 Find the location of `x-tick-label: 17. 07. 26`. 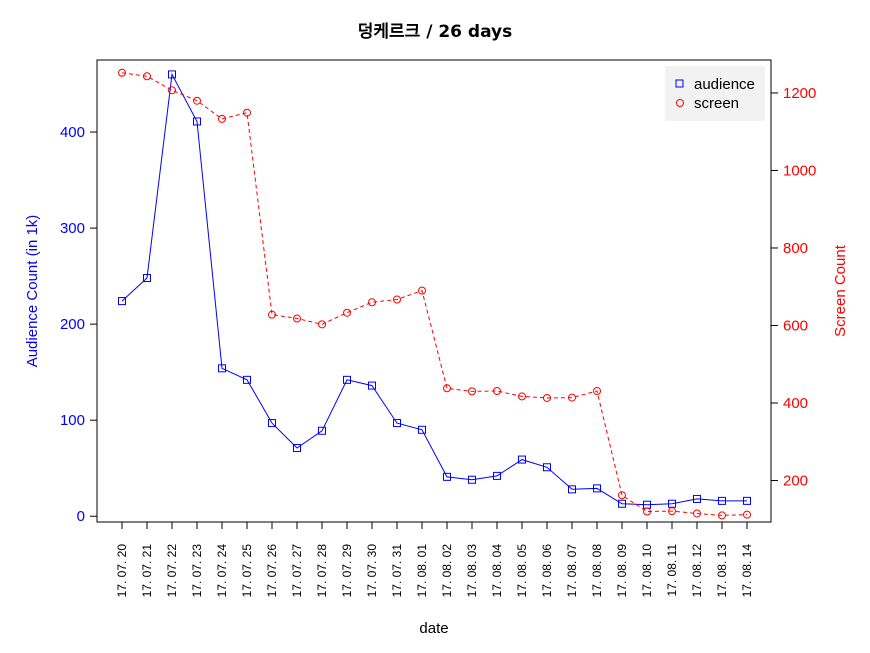

x-tick-label: 17. 07. 26 is located at coordinates (272, 571).